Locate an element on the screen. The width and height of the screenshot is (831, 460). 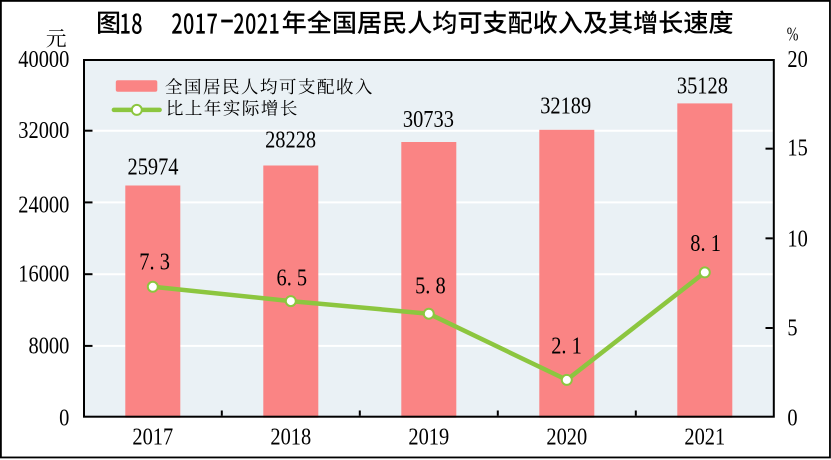
svg-text: 5. 8 is located at coordinates (430, 285).